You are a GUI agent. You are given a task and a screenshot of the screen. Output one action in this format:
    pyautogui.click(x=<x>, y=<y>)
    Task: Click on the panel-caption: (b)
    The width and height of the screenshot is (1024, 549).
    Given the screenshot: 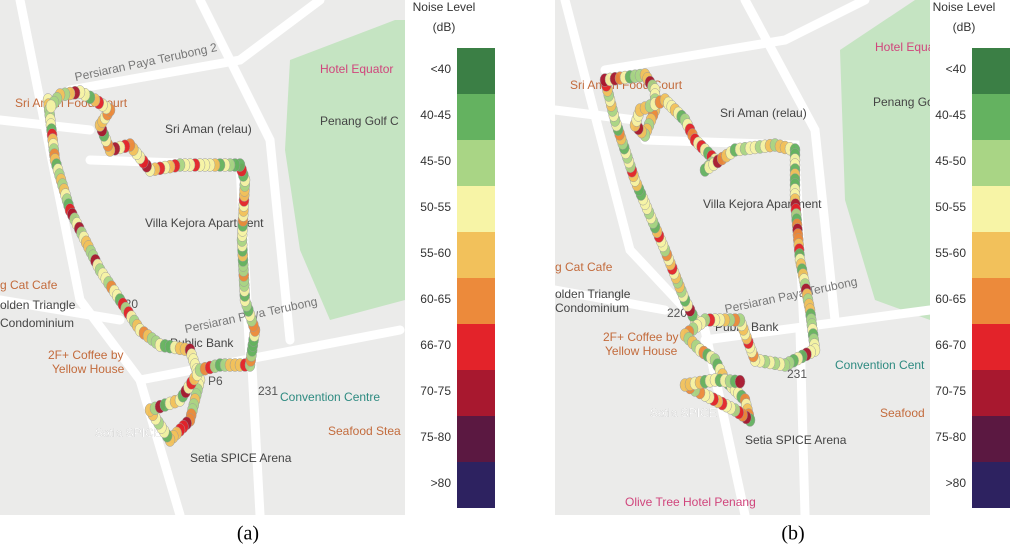 What is the action you would take?
    pyautogui.click(x=792, y=534)
    